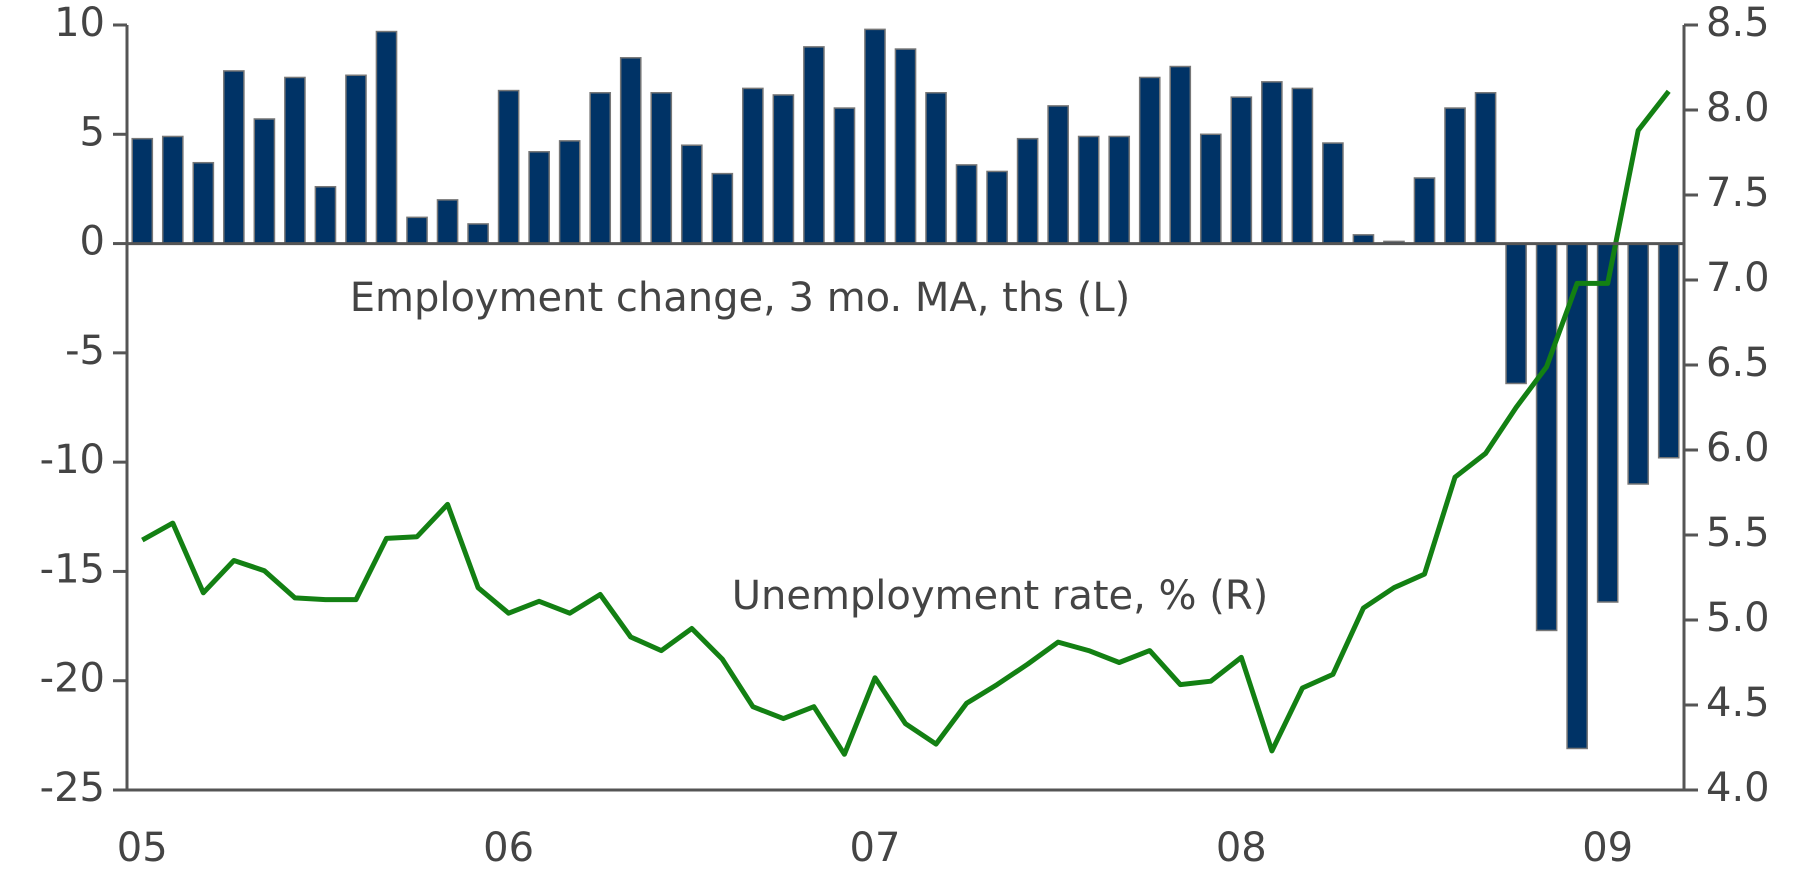  What do you see at coordinates (1738, 23) in the screenshot?
I see `y2-tick-label: 8.5` at bounding box center [1738, 23].